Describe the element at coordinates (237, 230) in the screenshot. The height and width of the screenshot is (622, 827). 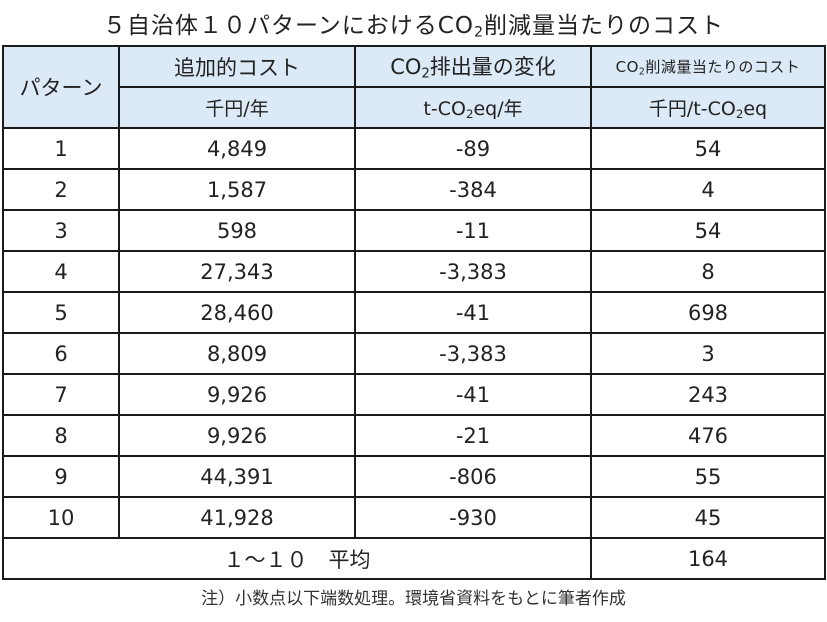
I see `cell-cost: 598` at that location.